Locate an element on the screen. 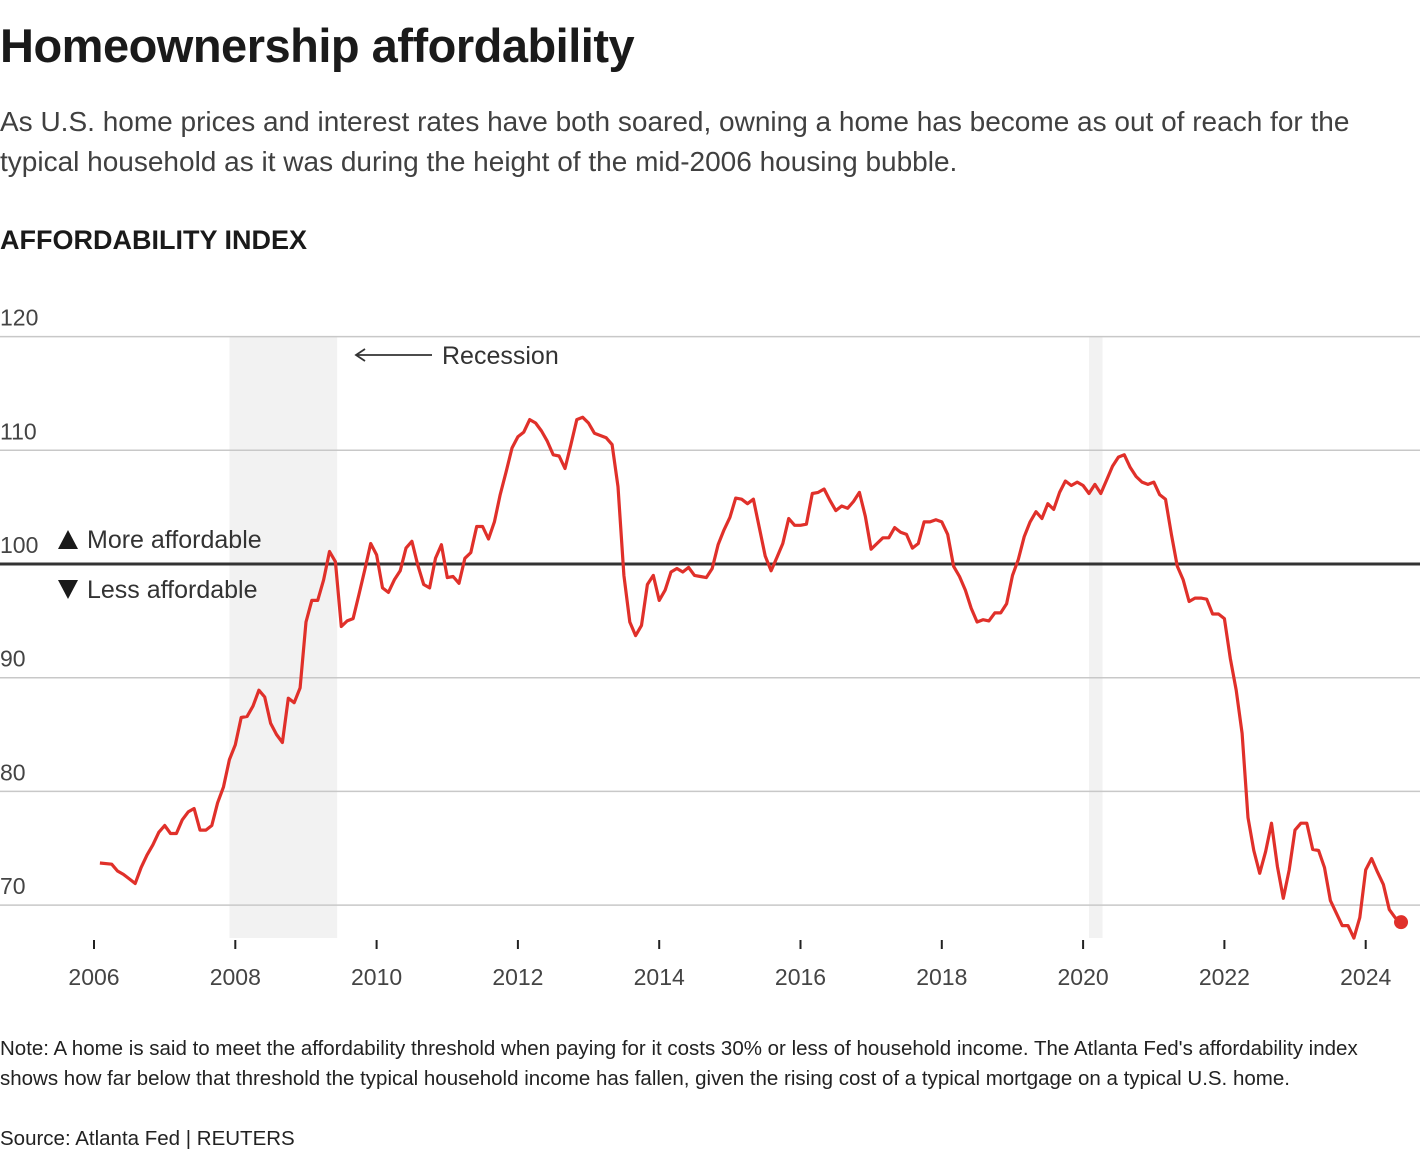  x-tick-label: 2020 is located at coordinates (1083, 977).